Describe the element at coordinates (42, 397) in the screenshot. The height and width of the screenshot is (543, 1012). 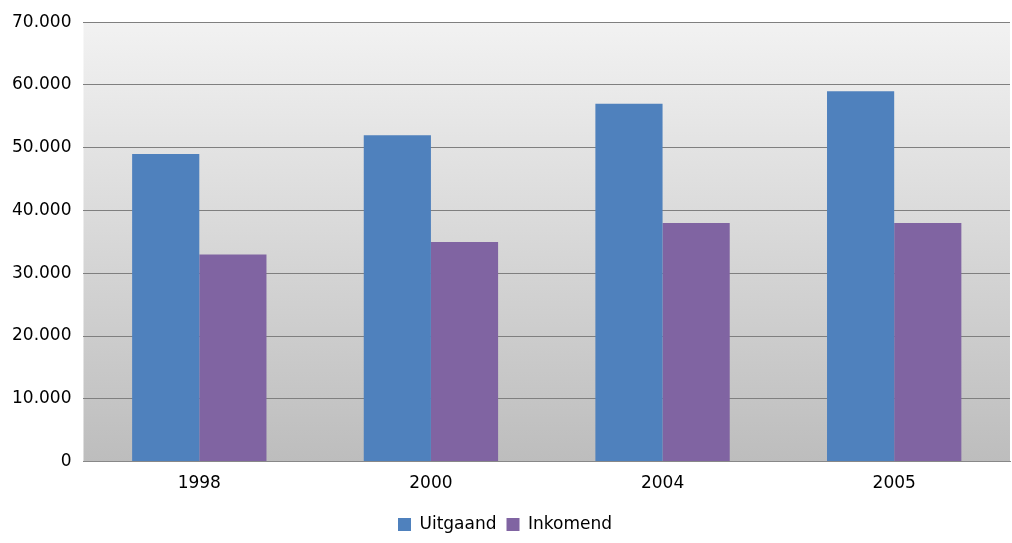
I see `y-tick-label: 10.000` at that location.